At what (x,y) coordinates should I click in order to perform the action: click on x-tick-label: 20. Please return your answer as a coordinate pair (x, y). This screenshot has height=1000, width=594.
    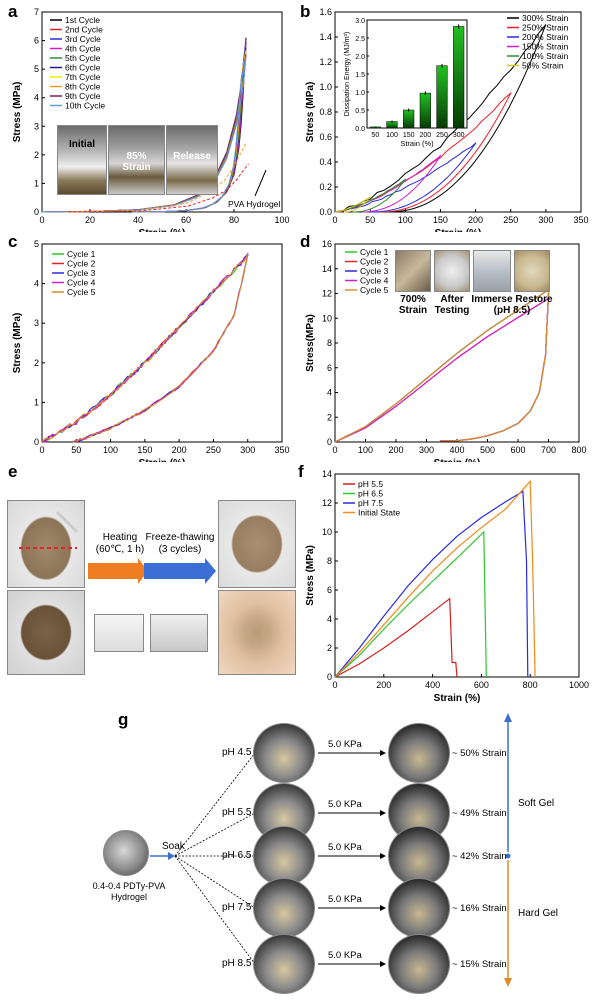
    Looking at the image, I should click on (90, 220).